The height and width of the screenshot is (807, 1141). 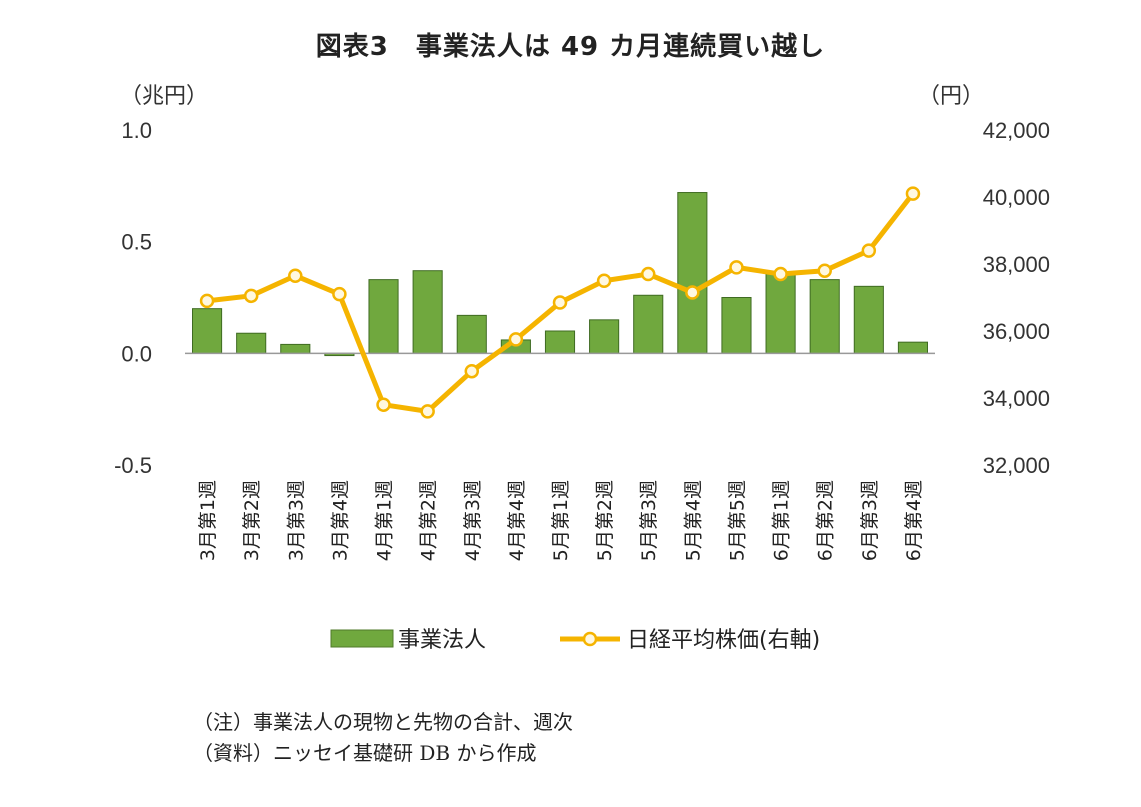 I want to click on legend-label-line: 日経平均株価(右軸), so click(x=723, y=640).